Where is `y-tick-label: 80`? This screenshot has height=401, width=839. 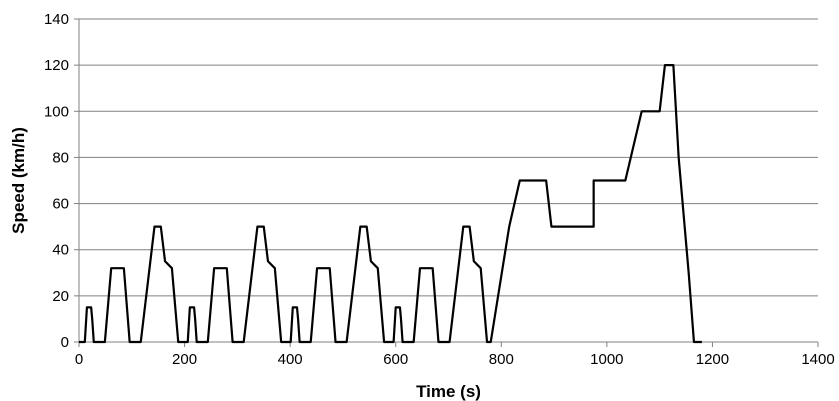
y-tick-label: 80 is located at coordinates (60, 157).